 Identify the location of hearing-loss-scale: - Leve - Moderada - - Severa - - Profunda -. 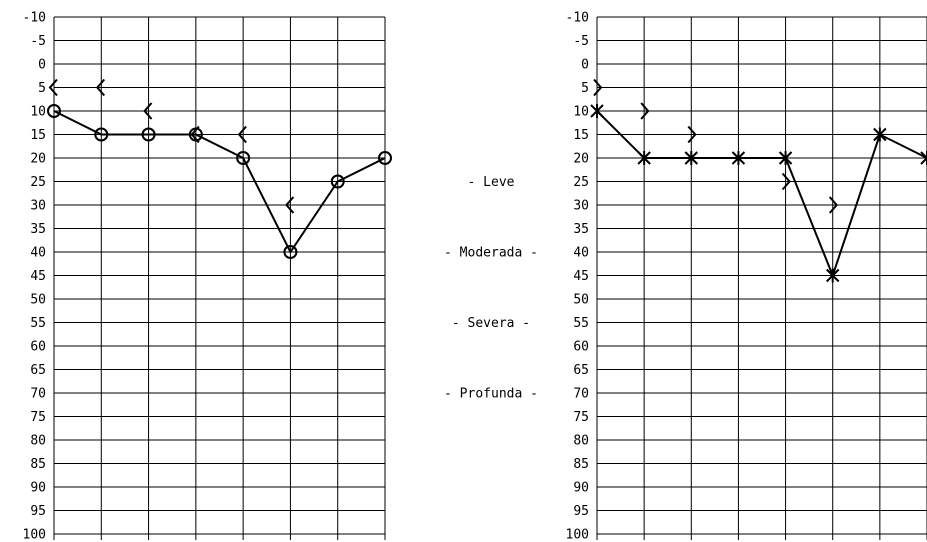
(491, 288).